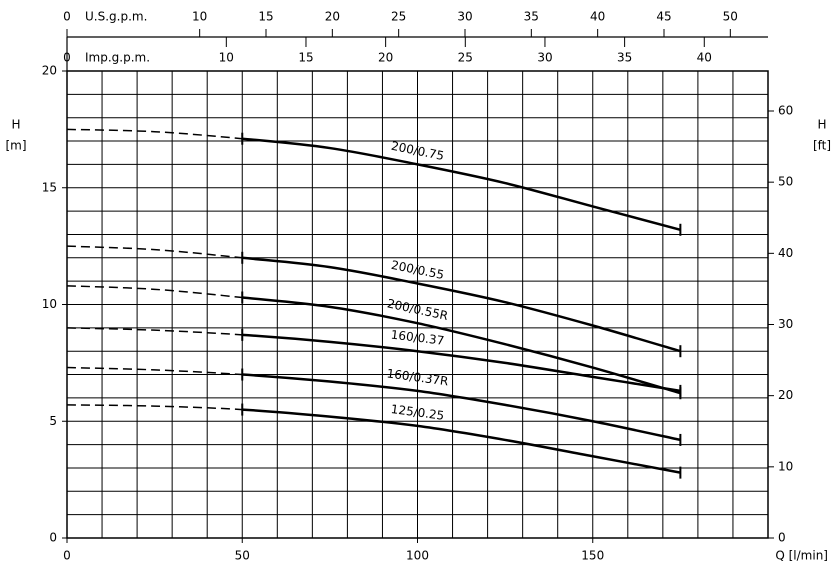 This screenshot has height=571, width=834. Describe the element at coordinates (417, 338) in the screenshot. I see `curve-label: 160/0.37` at that location.